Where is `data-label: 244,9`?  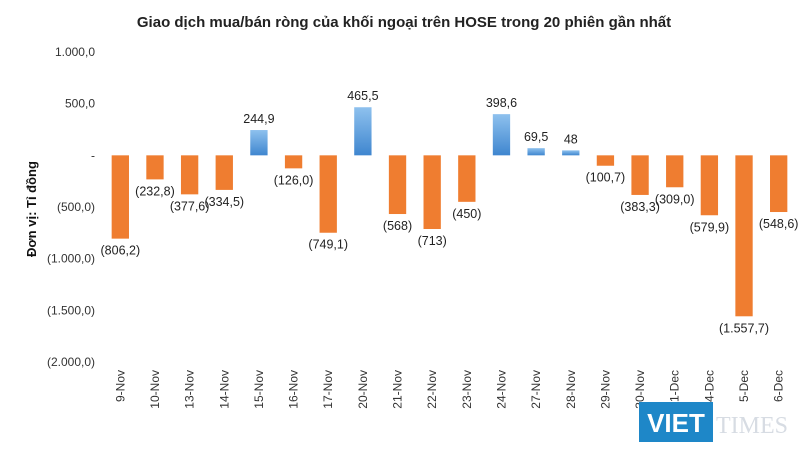 data-label: 244,9 is located at coordinates (258, 119).